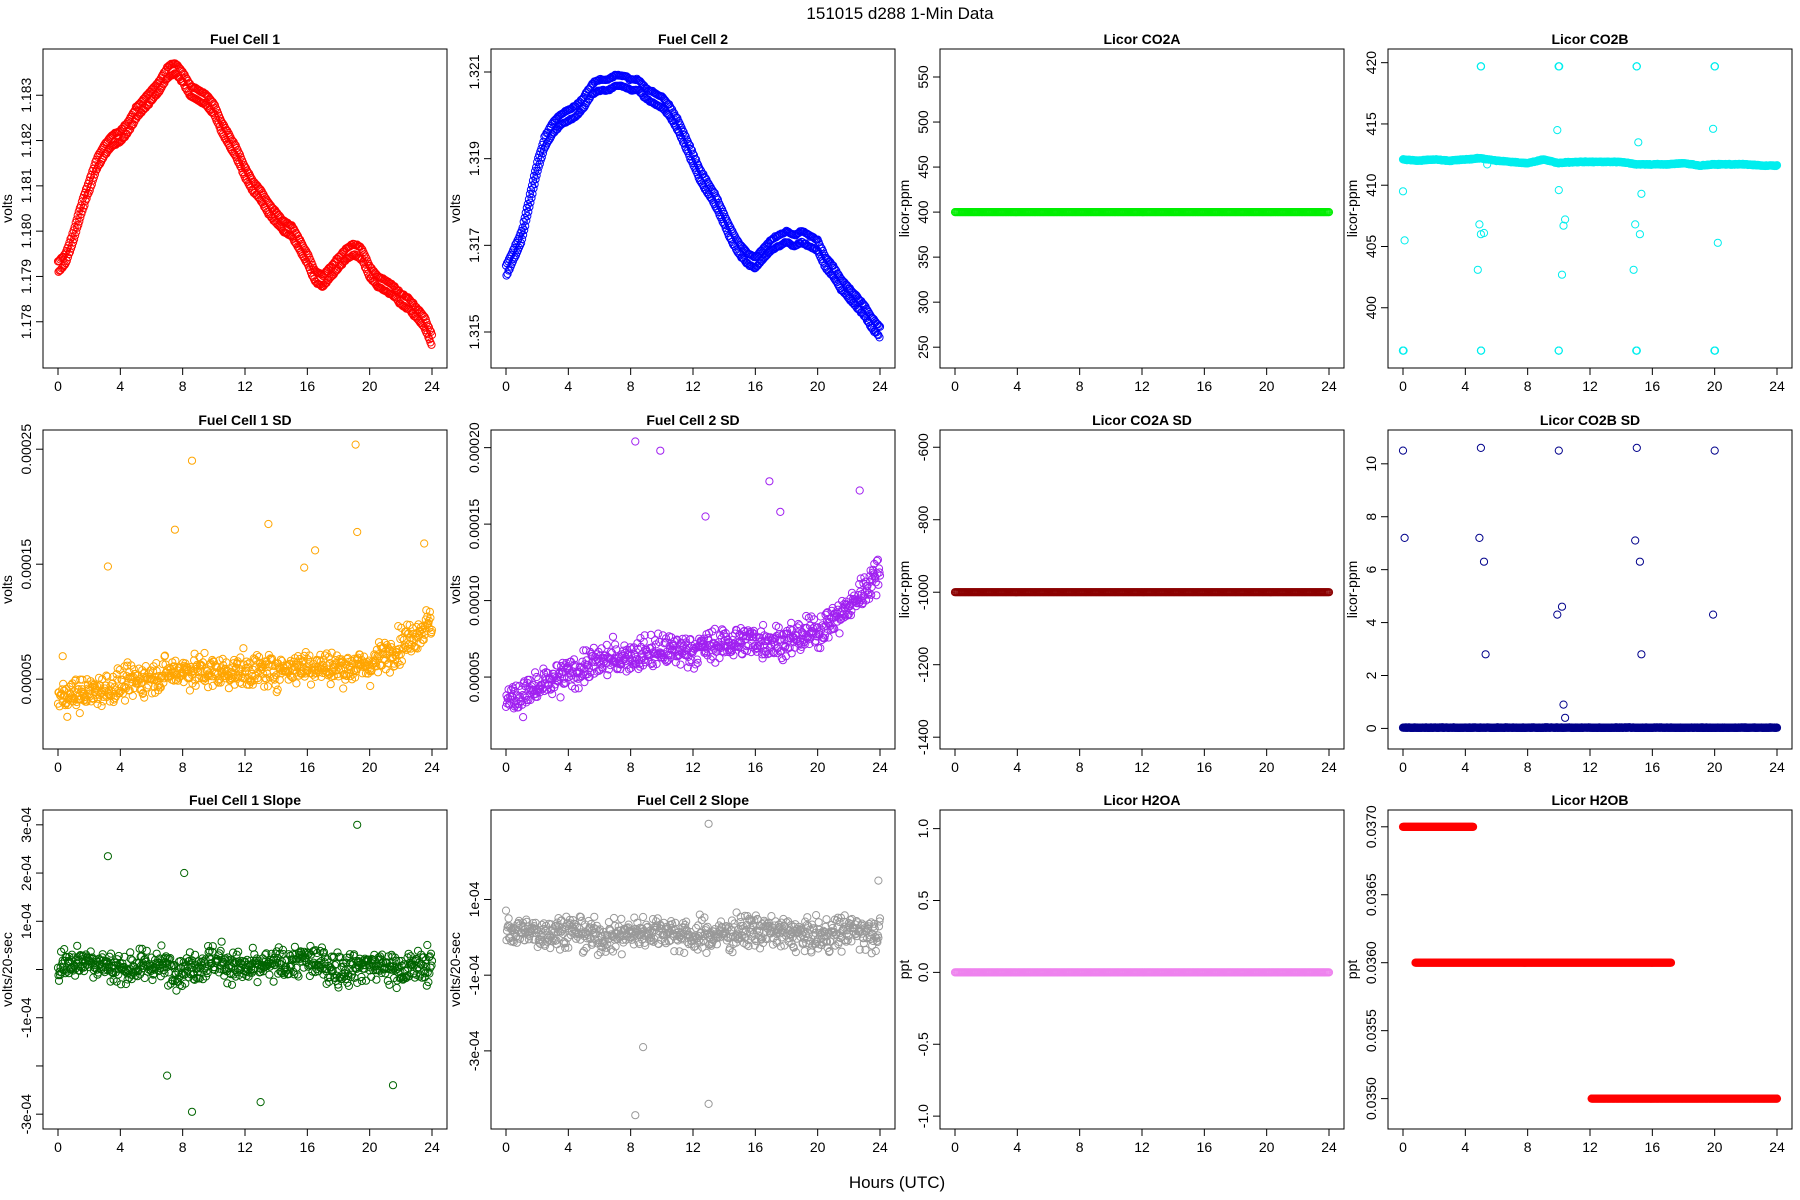 Image resolution: width=1800 pixels, height=1200 pixels. Describe the element at coordinates (26, 276) in the screenshot. I see `y-tick-label: 1.179` at that location.